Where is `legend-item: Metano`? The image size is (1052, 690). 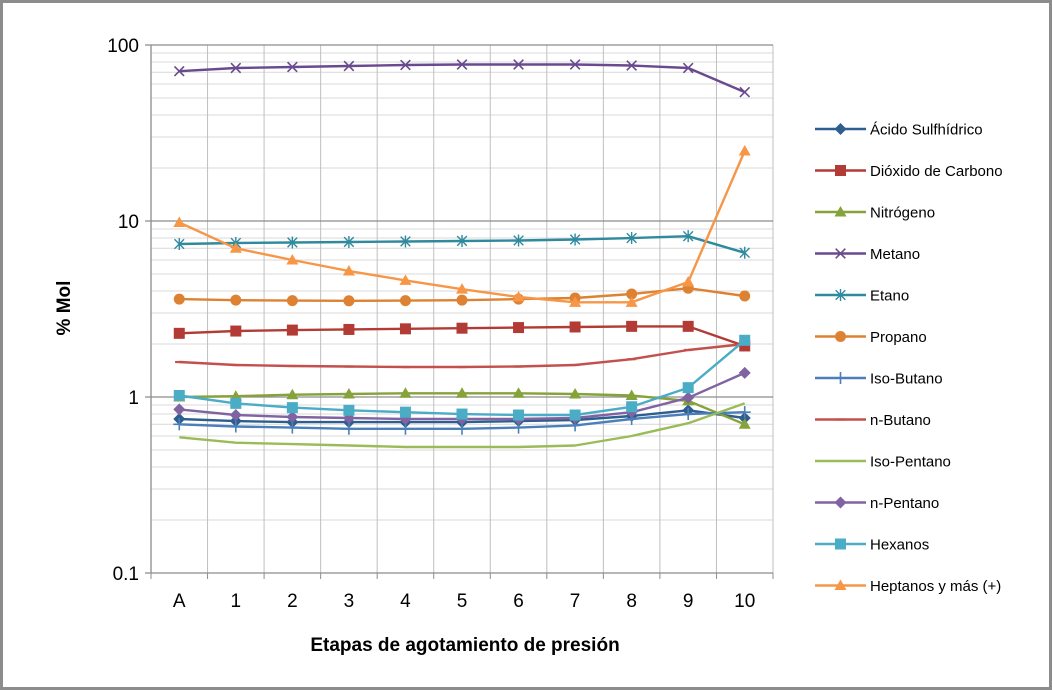
legend-item: Metano is located at coordinates (867, 254).